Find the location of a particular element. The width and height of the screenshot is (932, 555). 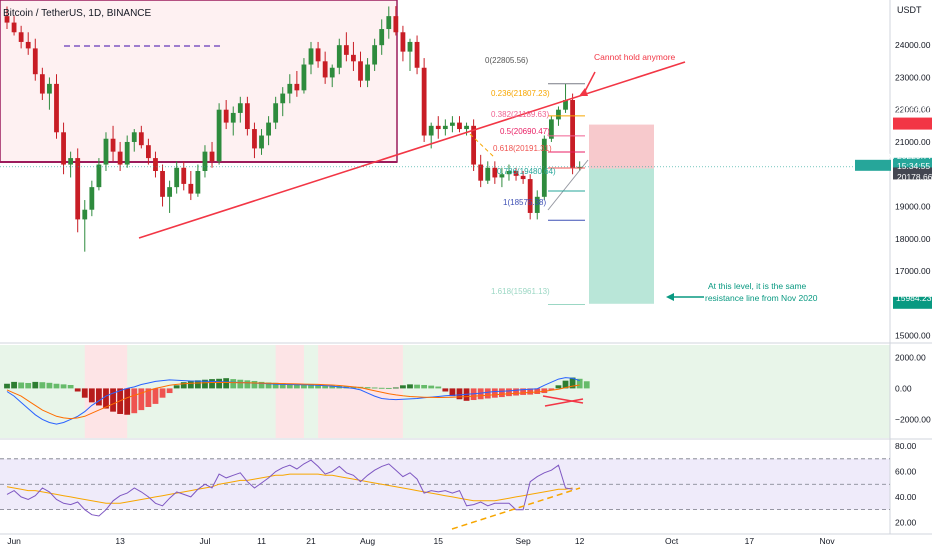

fib-dashed-leg is located at coordinates (482, 146).